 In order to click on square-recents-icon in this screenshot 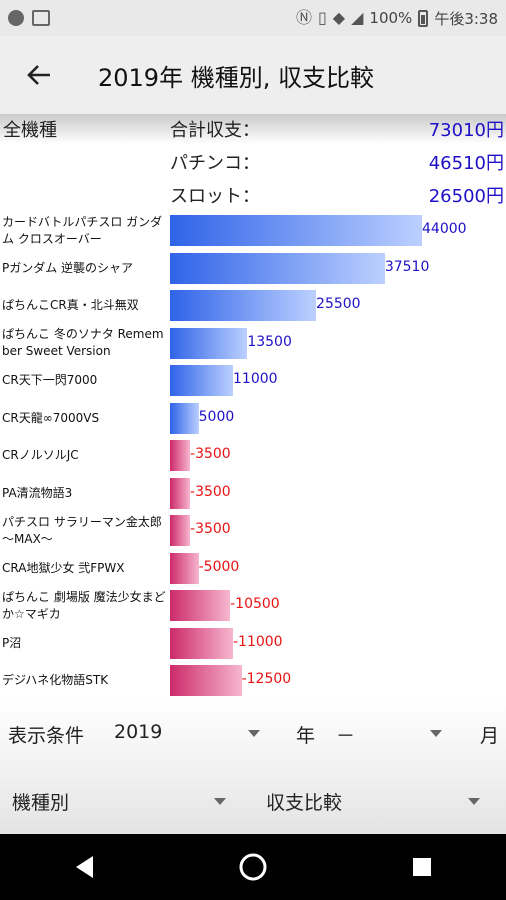, I will do `click(421, 867)`.